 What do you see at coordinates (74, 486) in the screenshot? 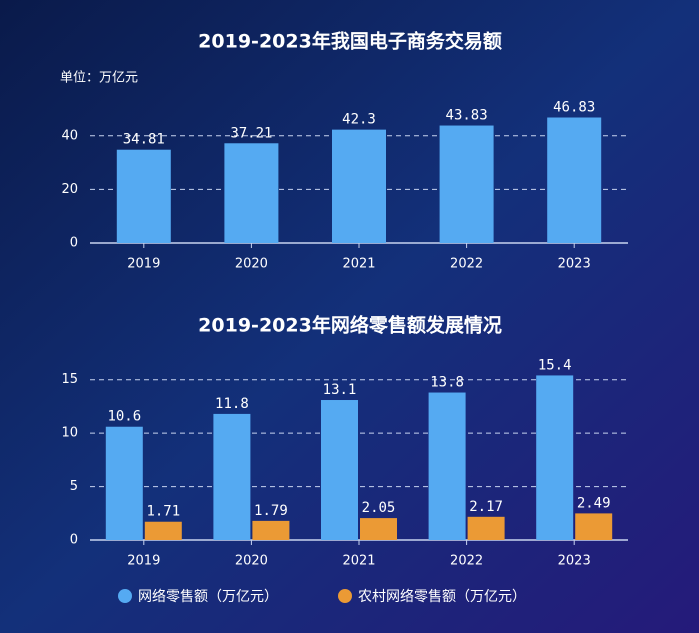
I see `y-tick-label: 5` at bounding box center [74, 486].